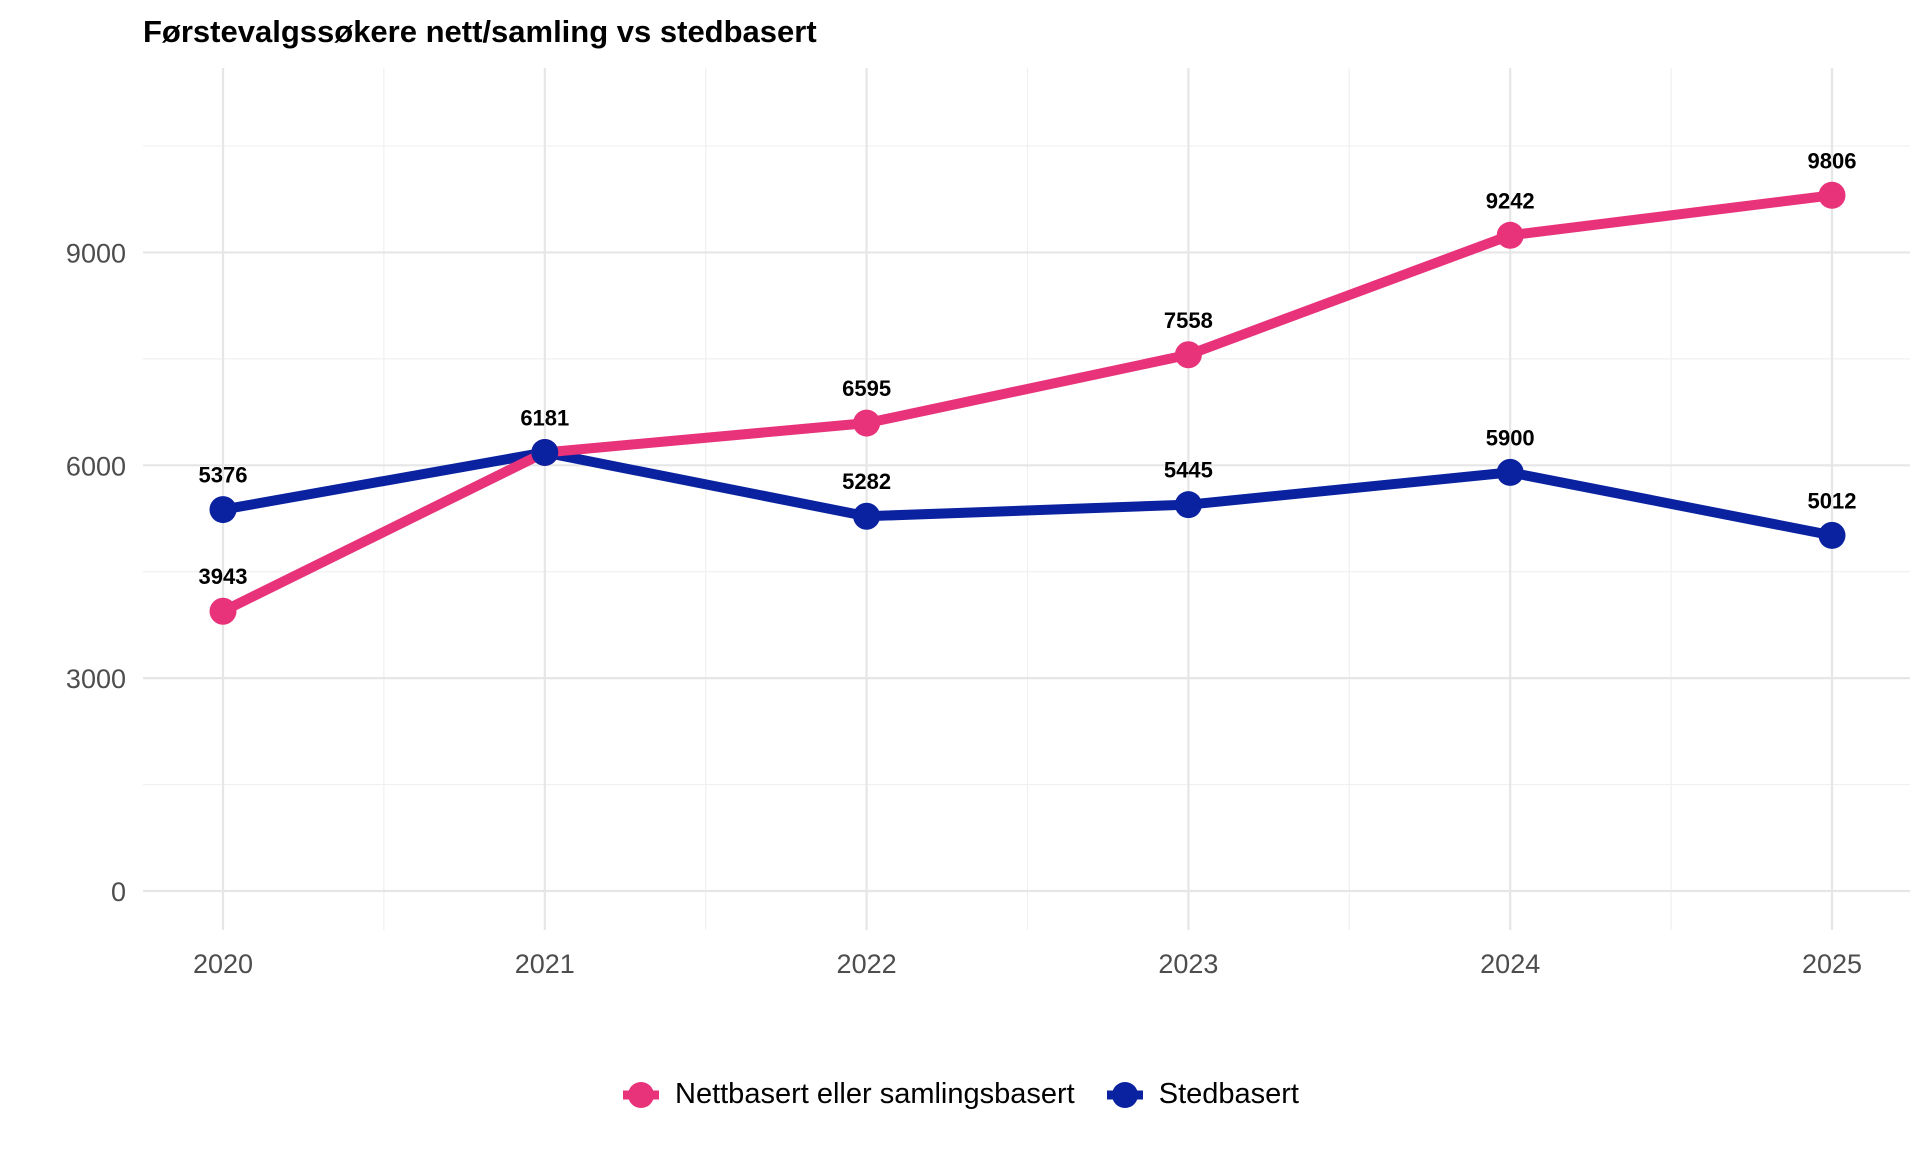  I want to click on legend-label: Stedbasert, so click(1228, 1094).